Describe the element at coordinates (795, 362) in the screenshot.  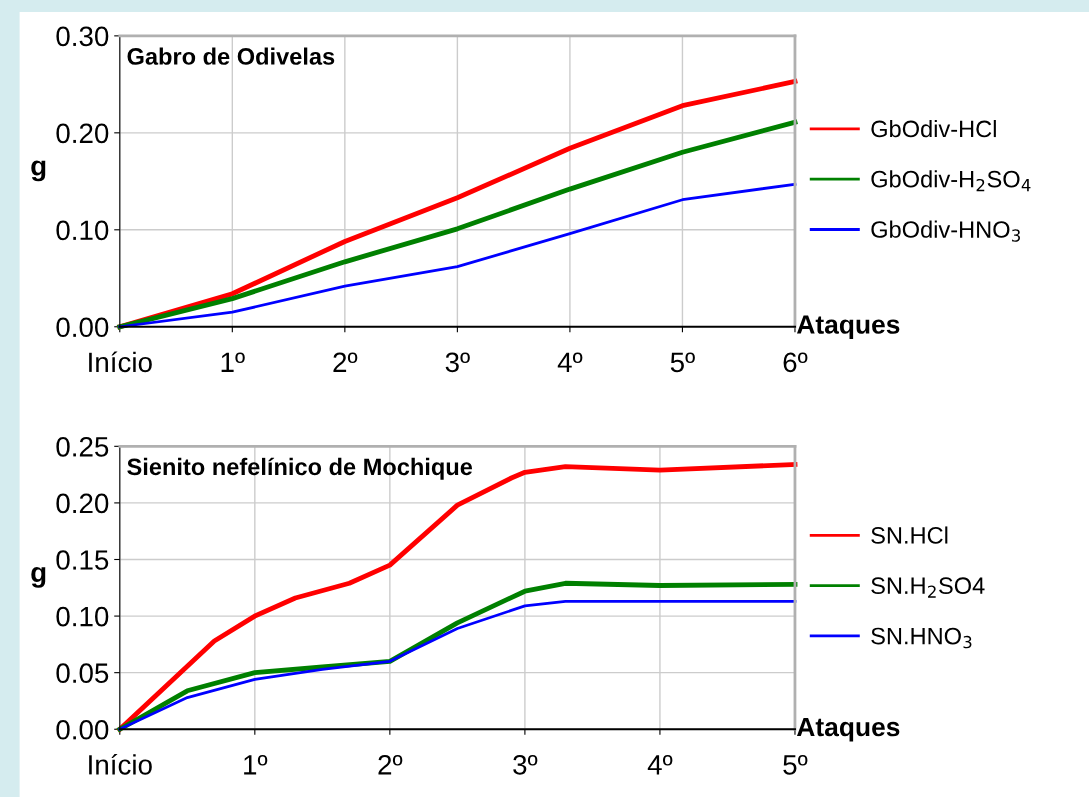
I see `x-tick-label: 6º` at that location.